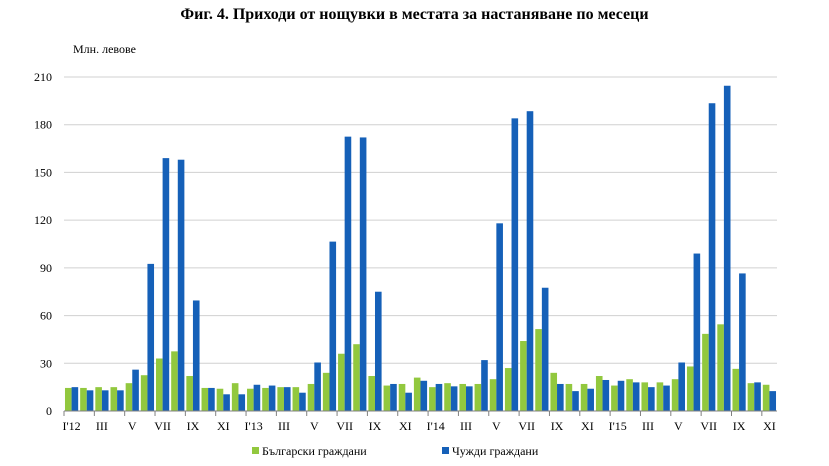 Image resolution: width=829 pixels, height=466 pixels. What do you see at coordinates (618, 426) in the screenshot?
I see `x-tick-label: I'15` at bounding box center [618, 426].